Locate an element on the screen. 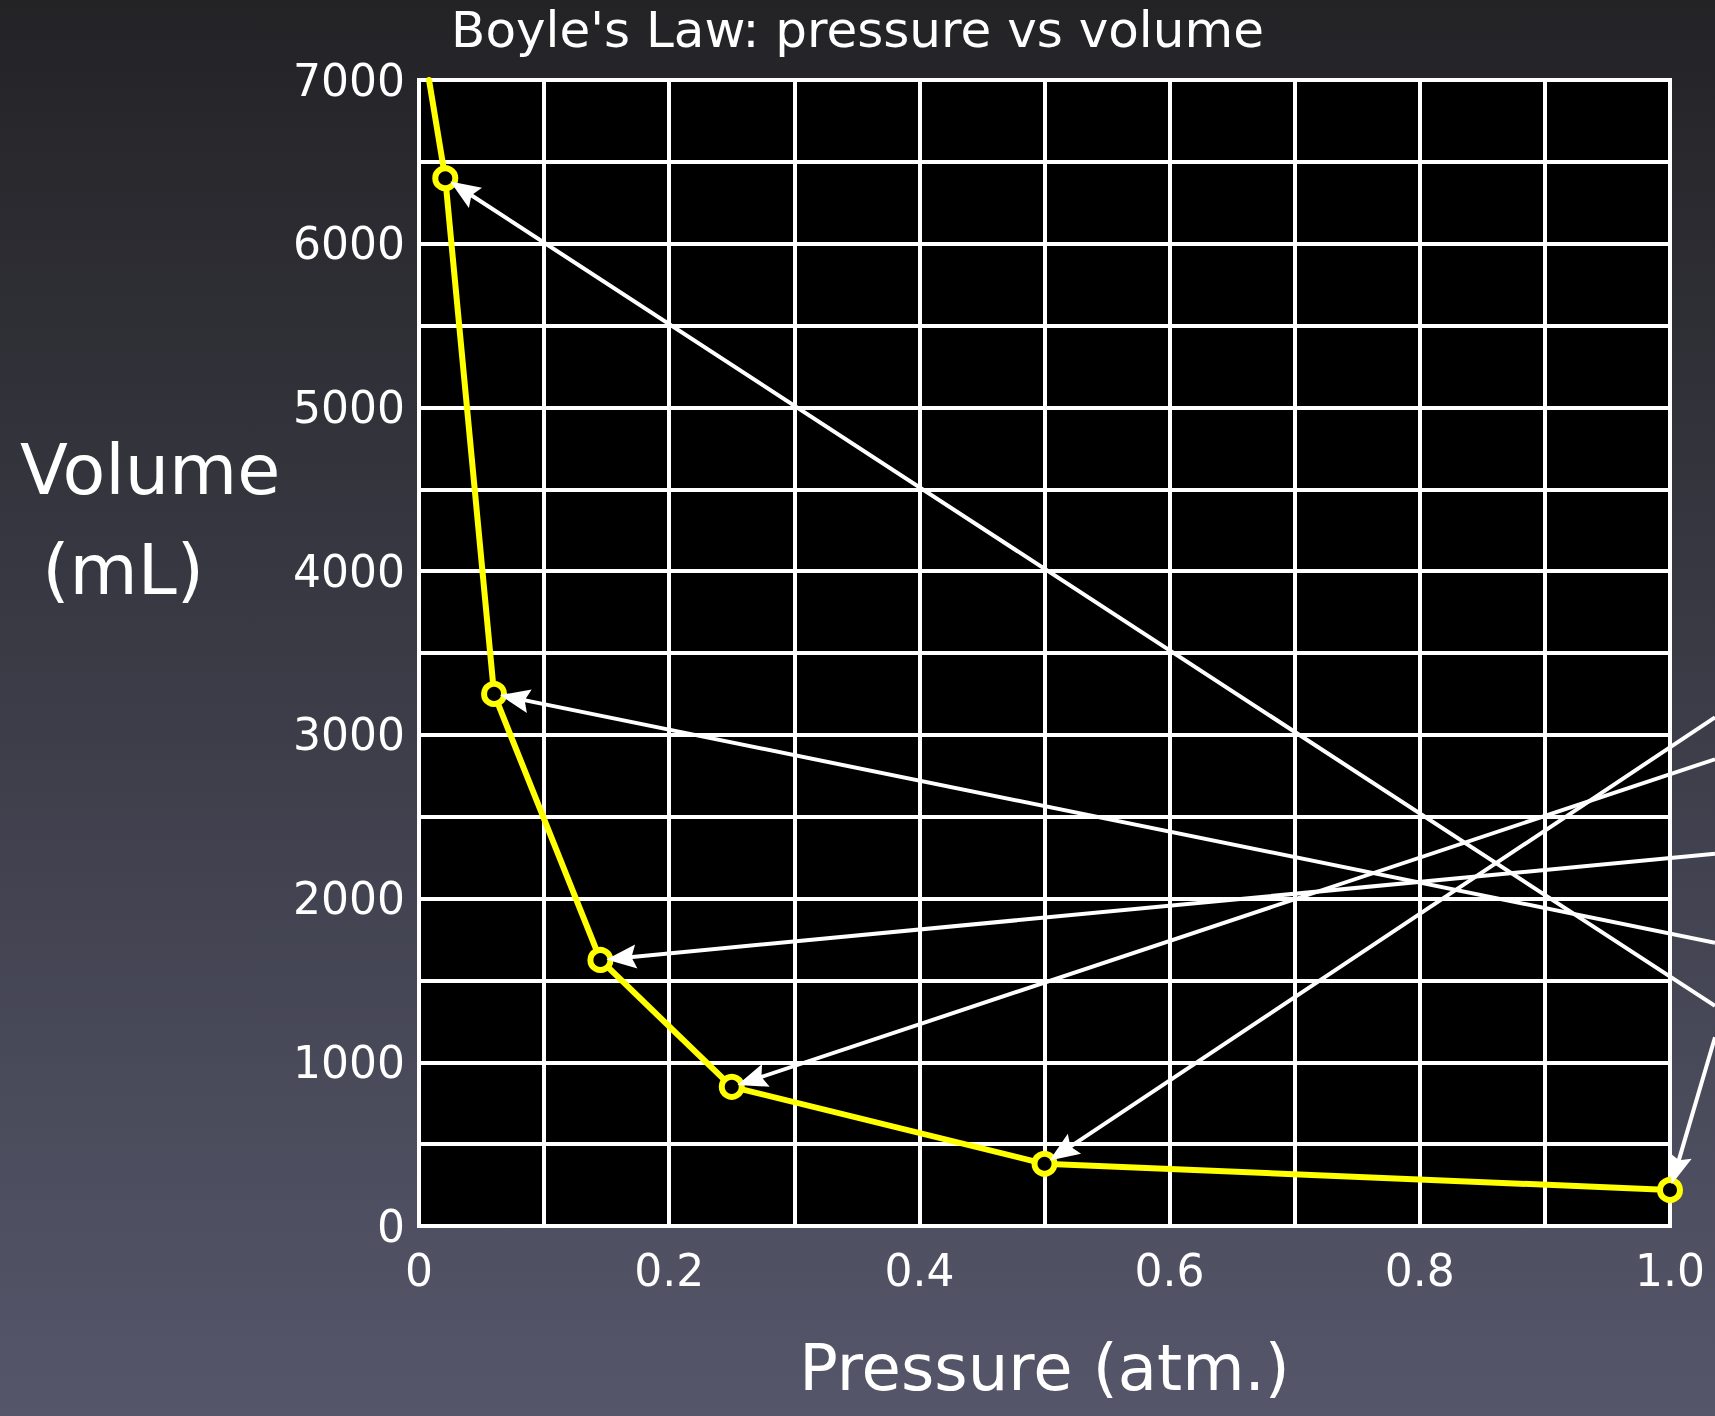 The height and width of the screenshot is (1416, 1715). chart-title: Boyle's Law: pressure vs volume is located at coordinates (857, 30).